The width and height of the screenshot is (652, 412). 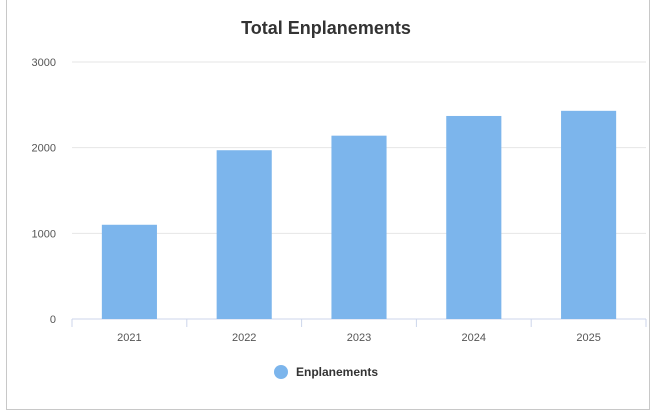 What do you see at coordinates (588, 338) in the screenshot?
I see `x-tick-label: 2025` at bounding box center [588, 338].